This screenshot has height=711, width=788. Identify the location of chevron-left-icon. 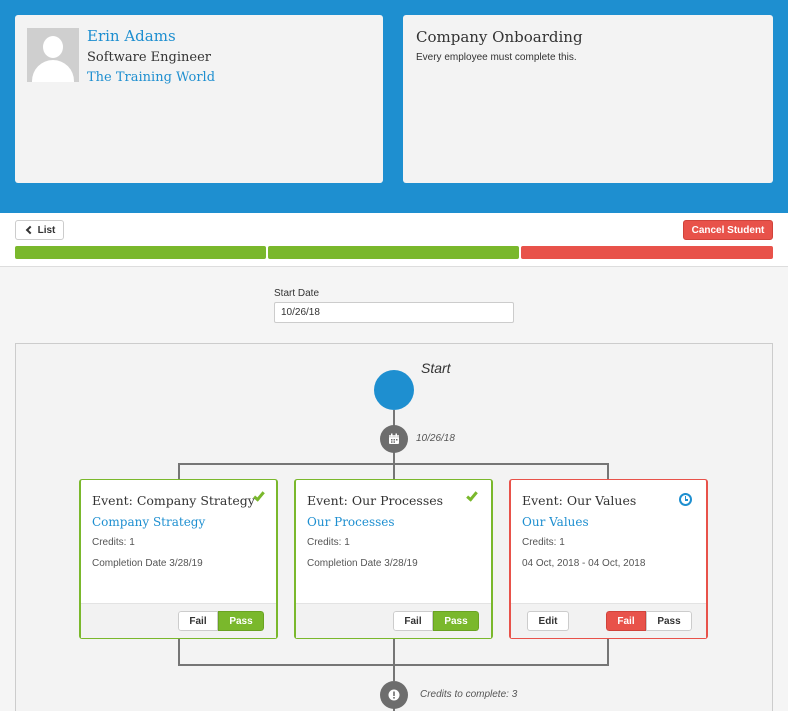
(29, 230).